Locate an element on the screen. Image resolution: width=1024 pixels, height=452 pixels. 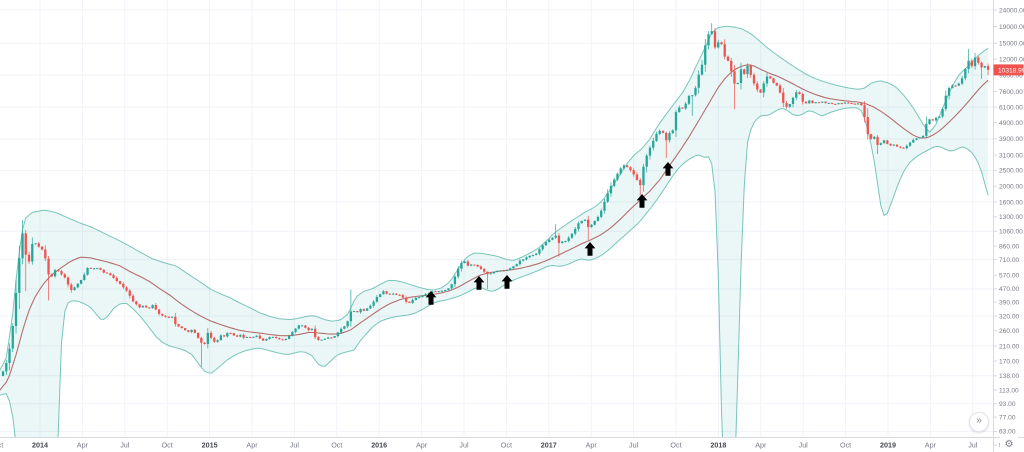
time-tick-label: 2018 is located at coordinates (718, 445).